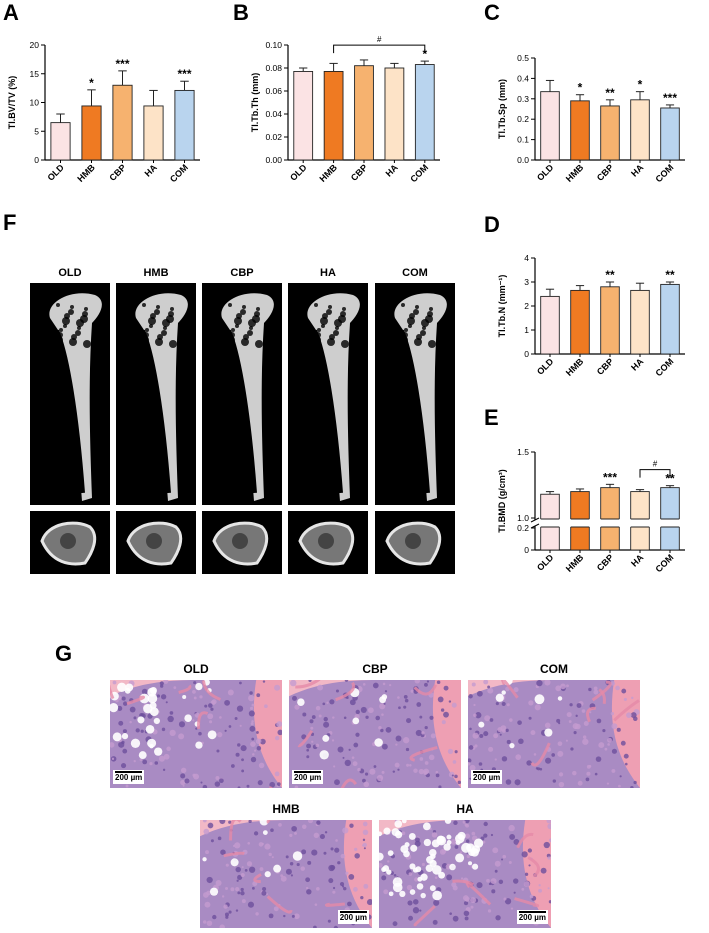 This screenshot has height=933, width=709. Describe the element at coordinates (70, 542) in the screenshot. I see `microct-cross-section-old` at that location.